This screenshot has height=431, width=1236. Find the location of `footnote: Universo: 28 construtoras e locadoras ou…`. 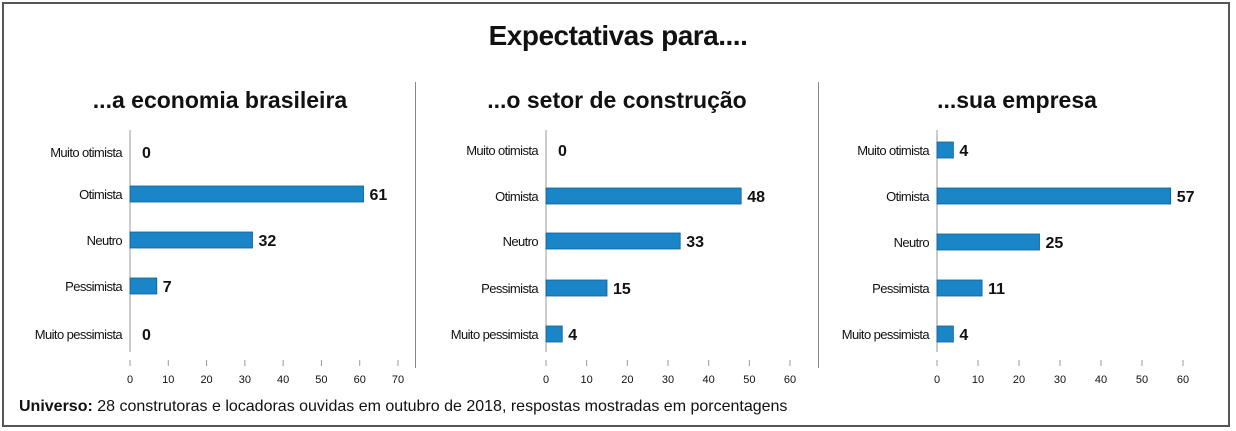

footnote: Universo: 28 construtoras e locadoras ou… is located at coordinates (403, 407).